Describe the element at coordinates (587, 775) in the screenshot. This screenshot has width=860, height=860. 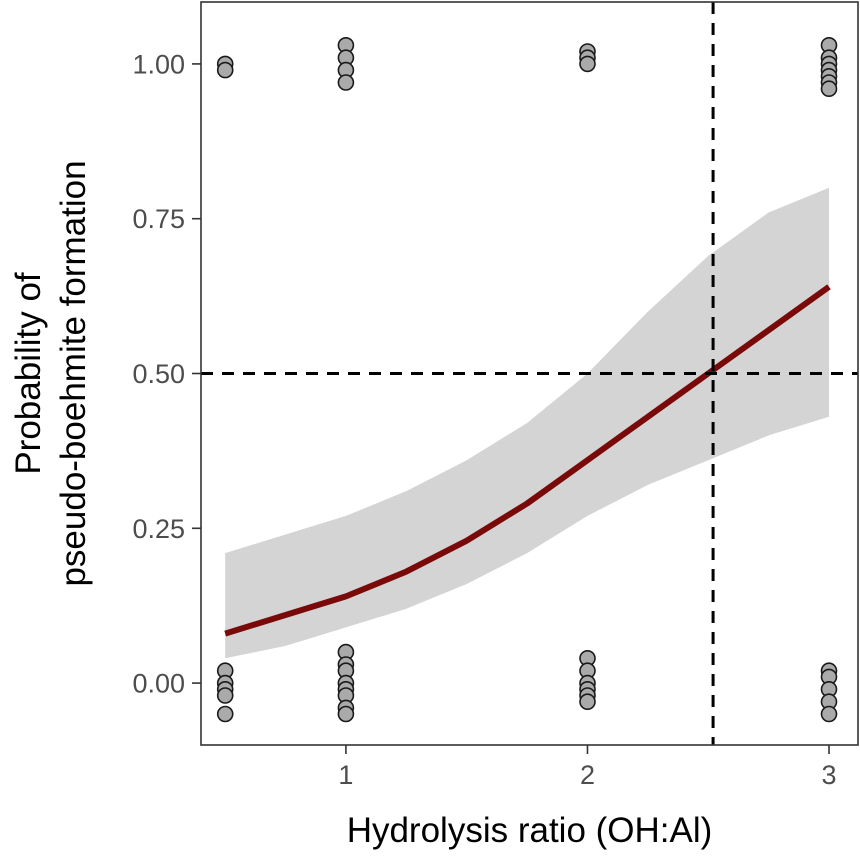
I see `x-tick-label: 2` at that location.